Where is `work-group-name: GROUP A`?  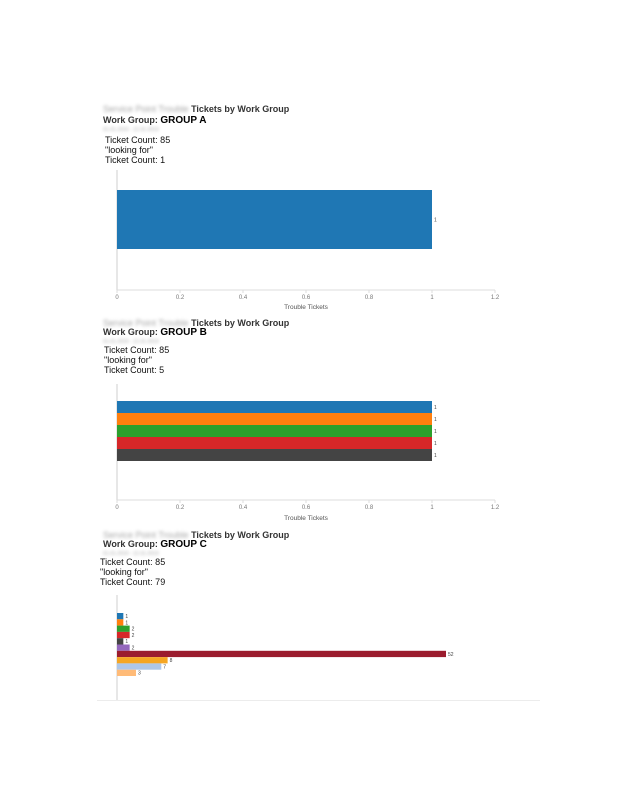
work-group-name: GROUP A is located at coordinates (183, 120).